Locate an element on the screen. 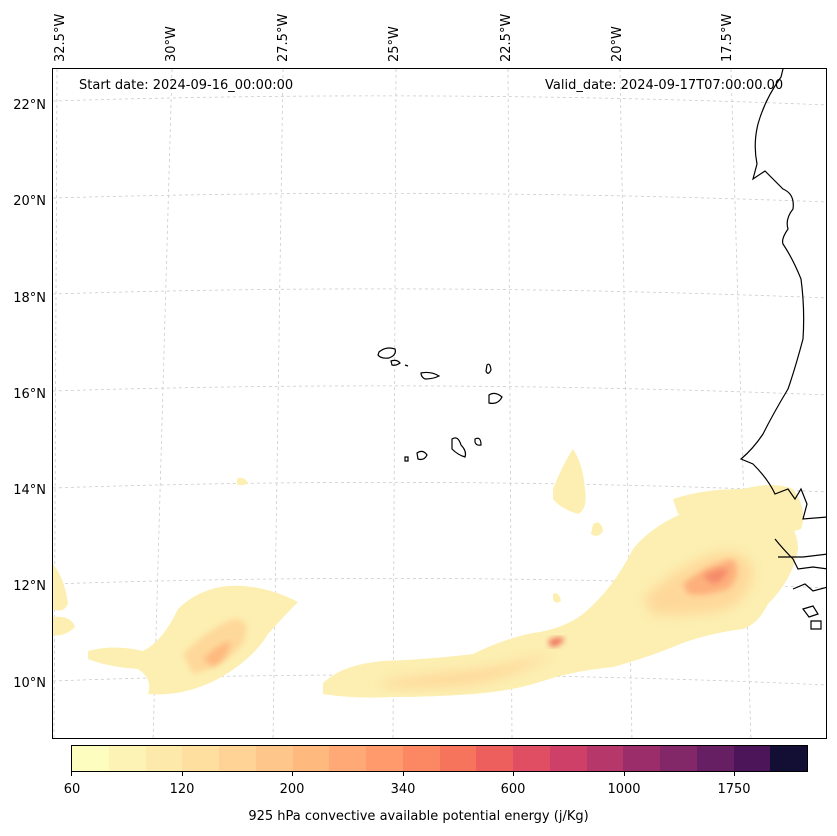  island-santo-antao is located at coordinates (386, 353).